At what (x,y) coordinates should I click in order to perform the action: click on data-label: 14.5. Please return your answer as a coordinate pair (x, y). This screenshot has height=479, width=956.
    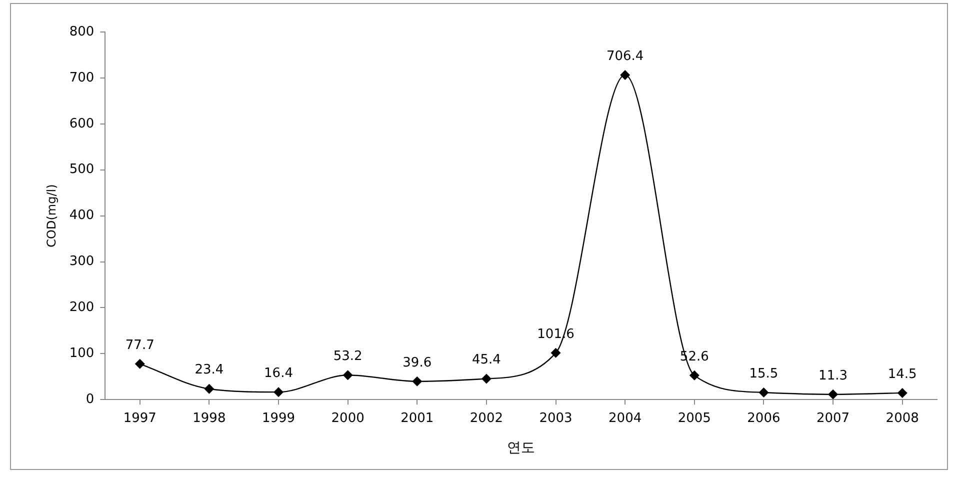
    Looking at the image, I should click on (902, 374).